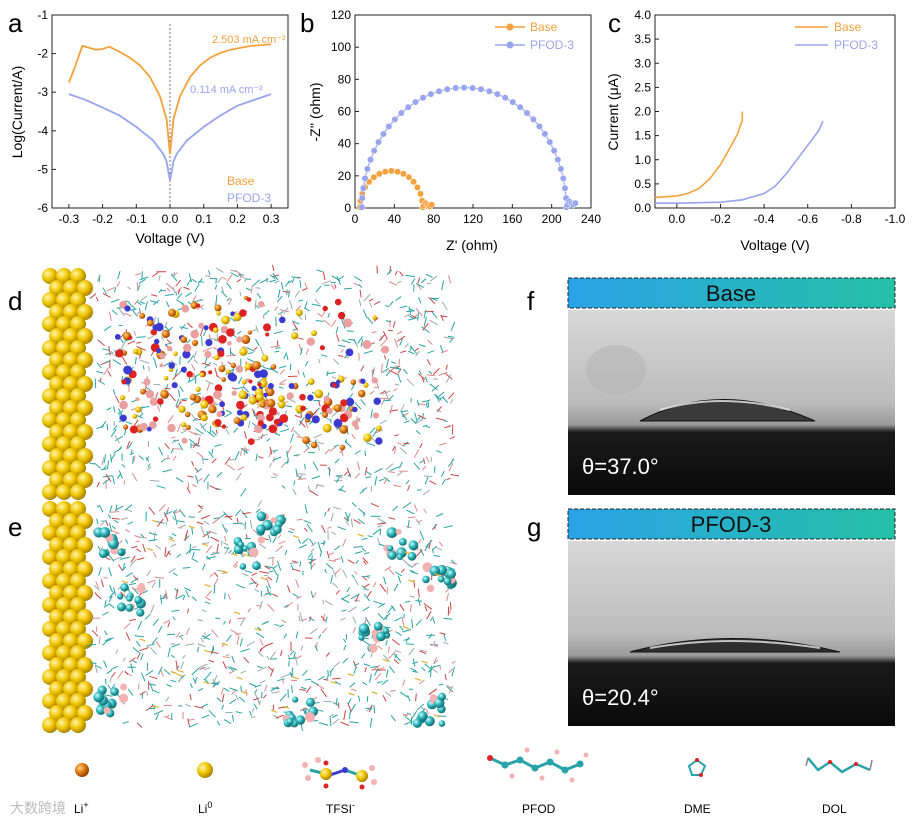  What do you see at coordinates (347, 208) in the screenshot?
I see `chart-b-ytick-label: 0` at bounding box center [347, 208].